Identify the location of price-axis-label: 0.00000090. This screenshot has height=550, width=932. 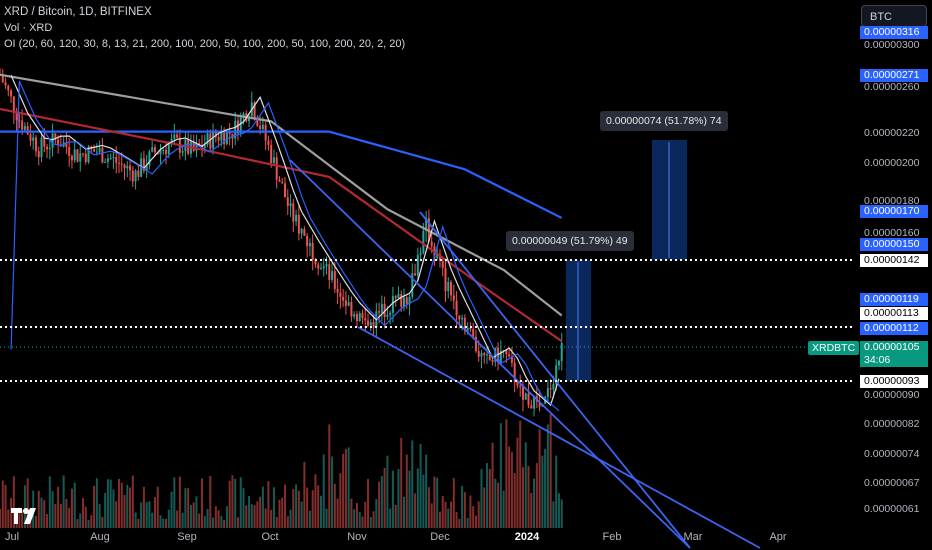
(892, 395).